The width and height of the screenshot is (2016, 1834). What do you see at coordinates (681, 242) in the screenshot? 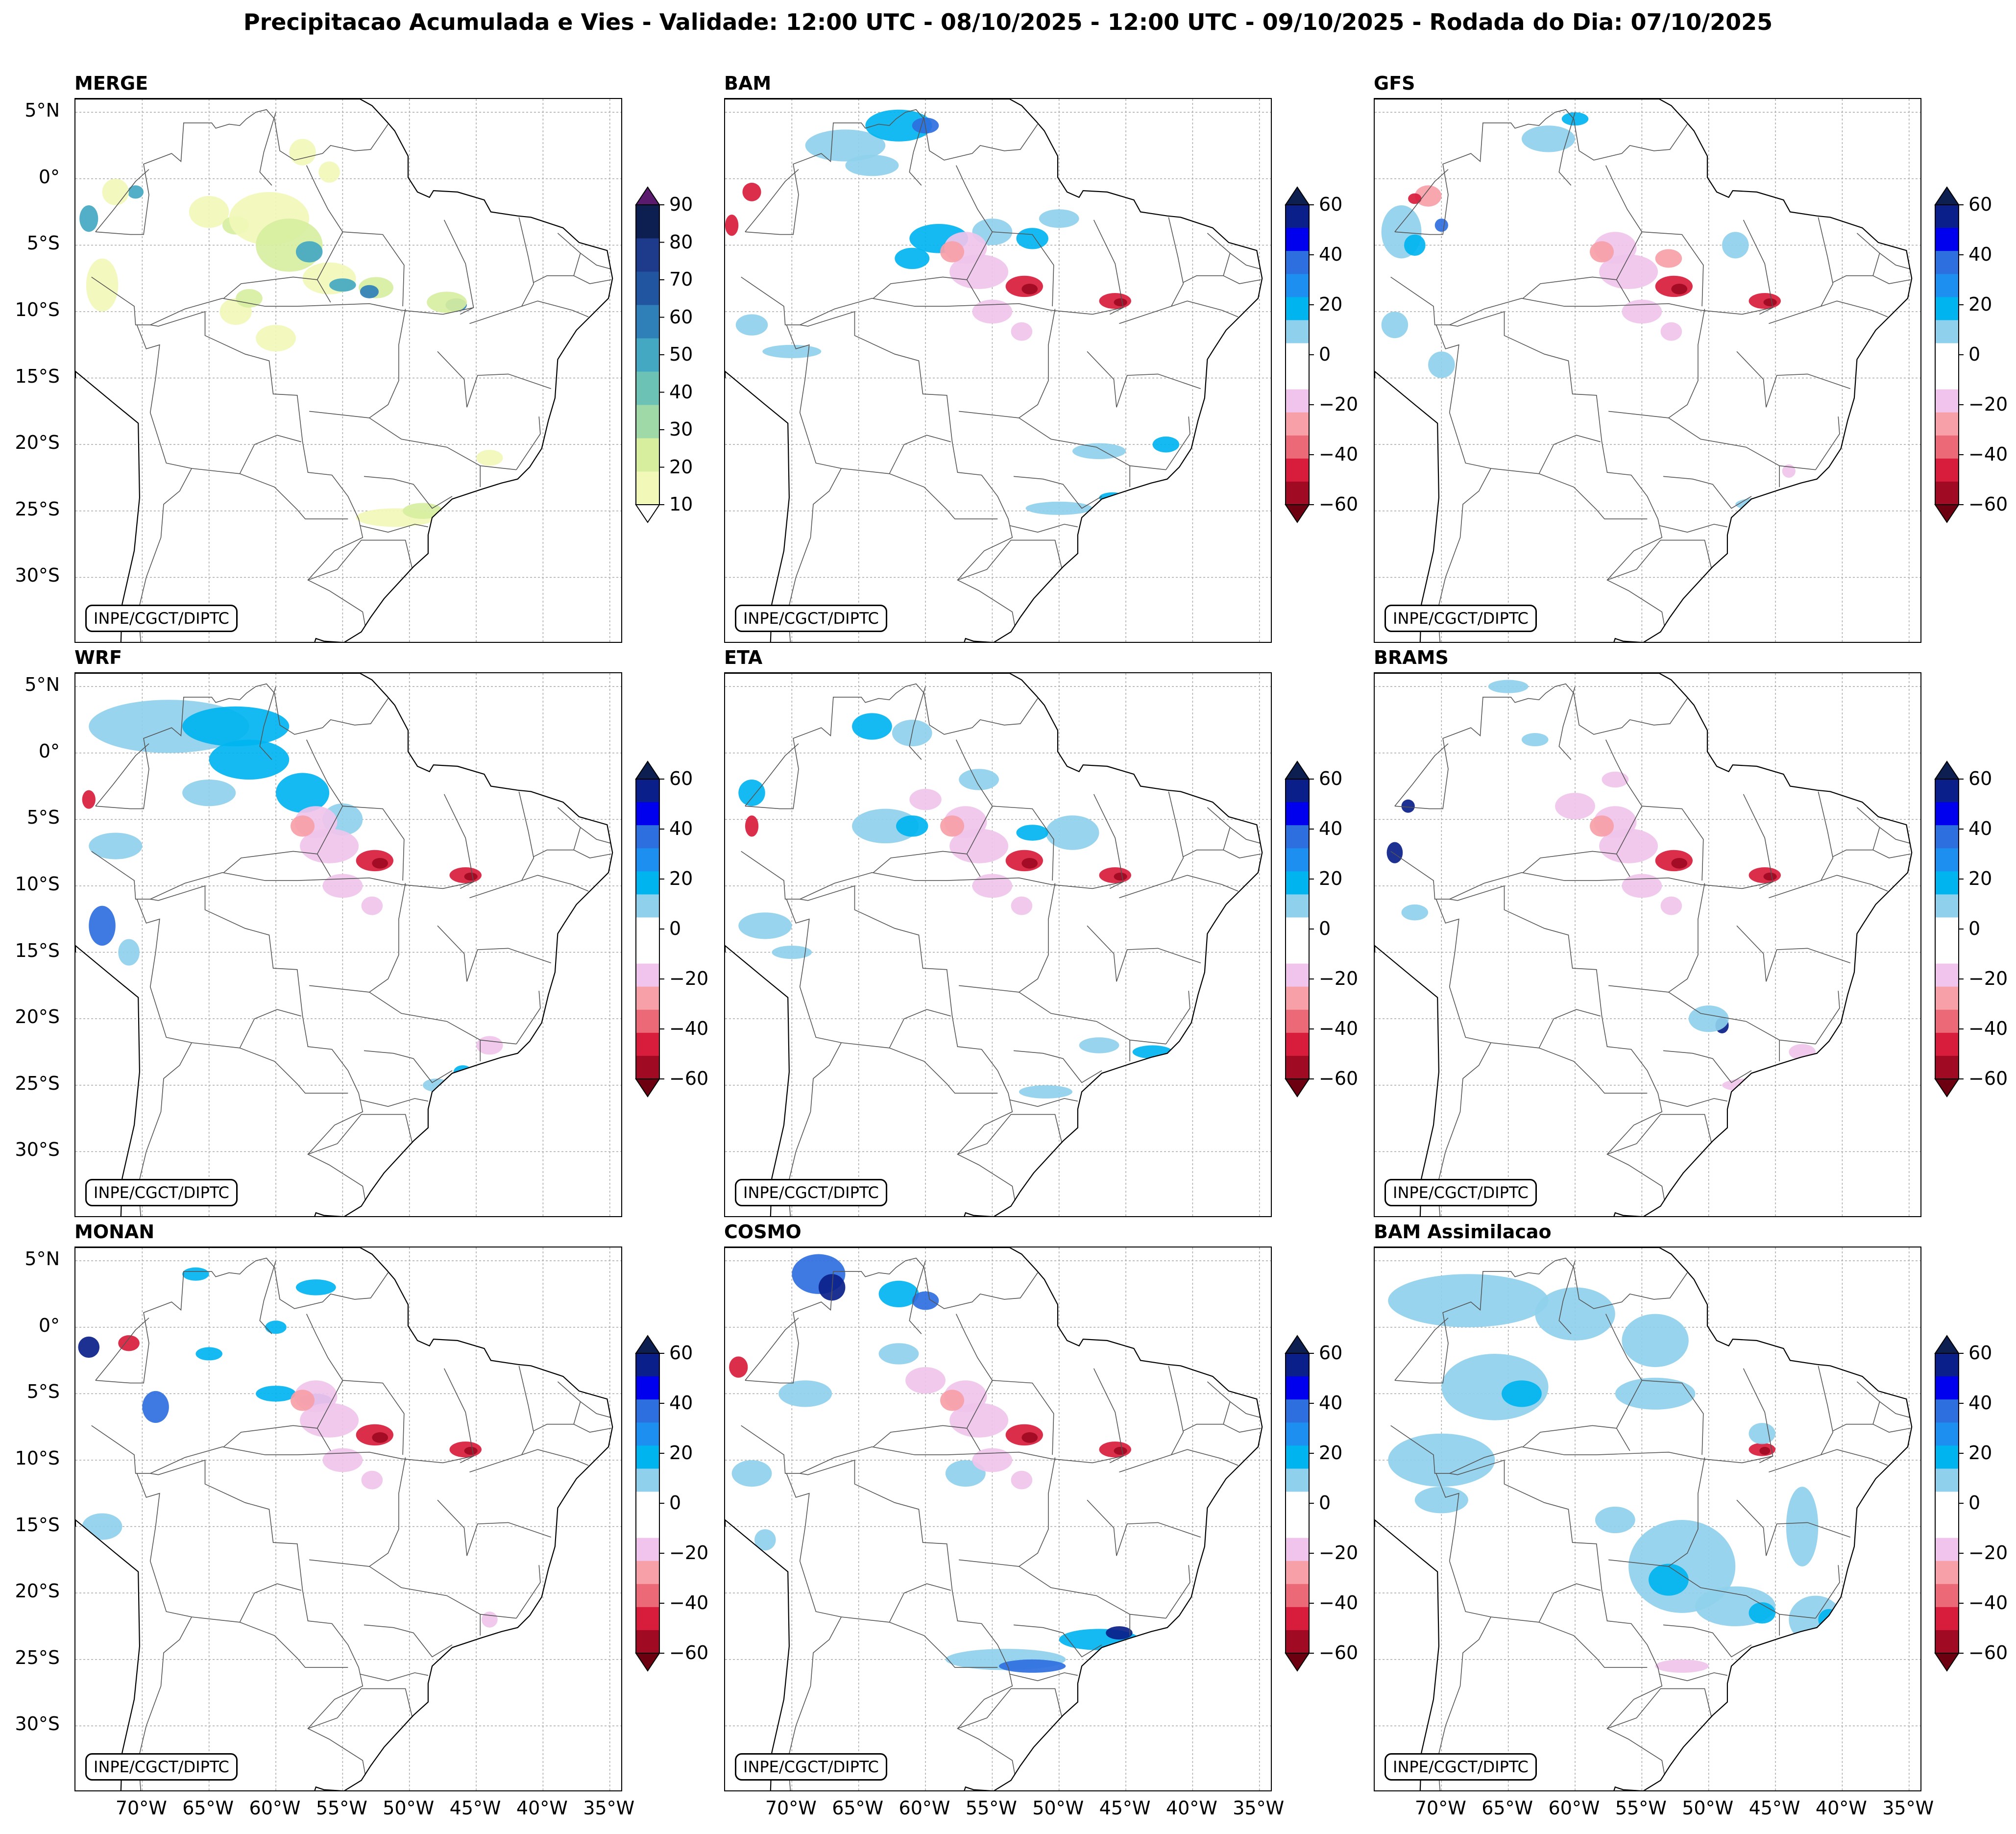
I see `colorbar-tick-label: 80` at bounding box center [681, 242].